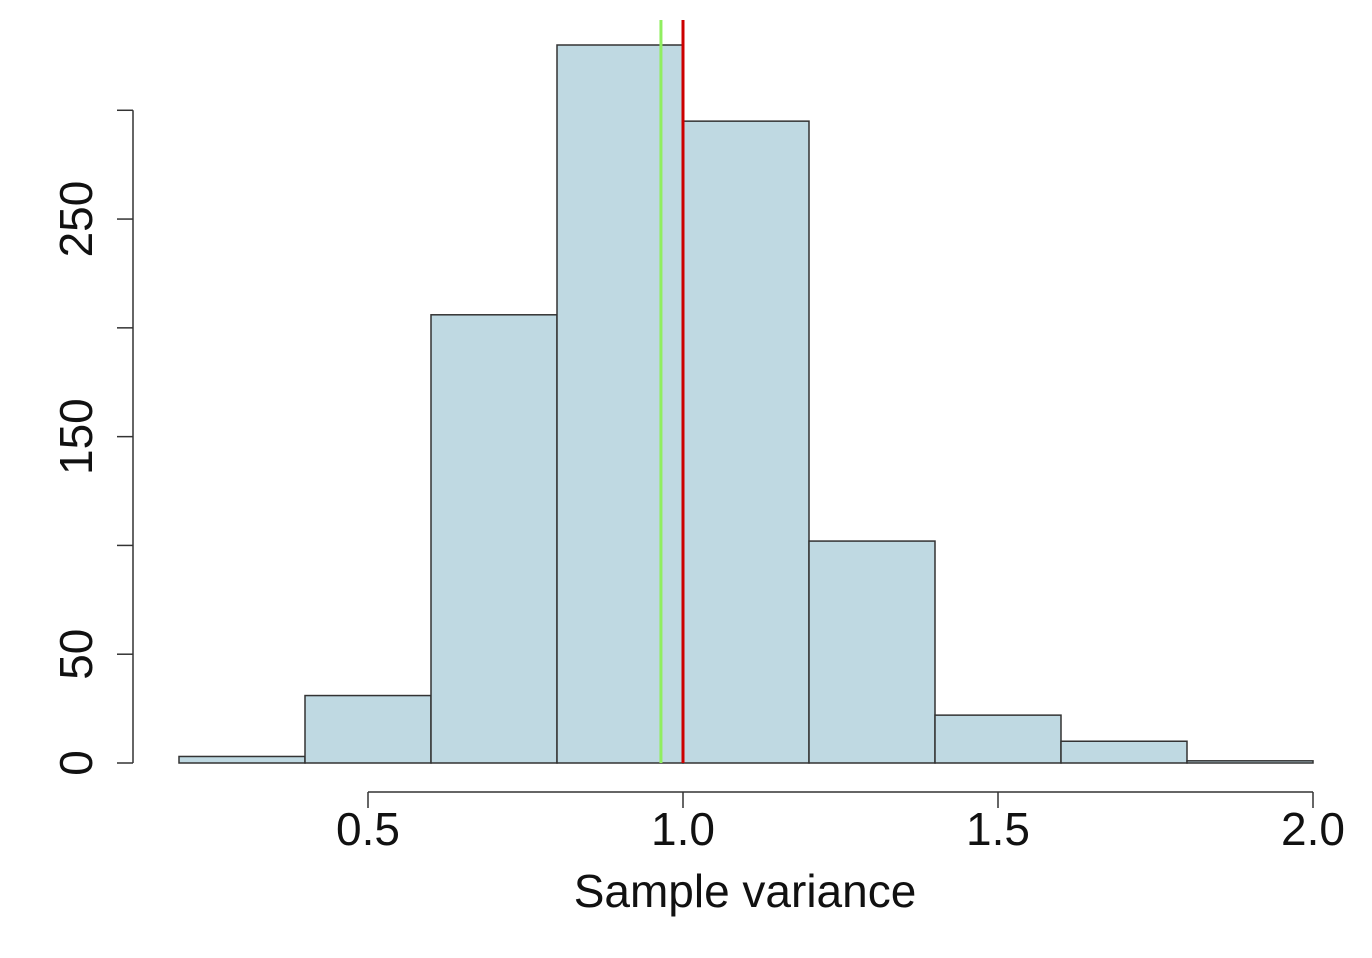  Describe the element at coordinates (683, 829) in the screenshot. I see `x-tick-label: 1.0` at that location.